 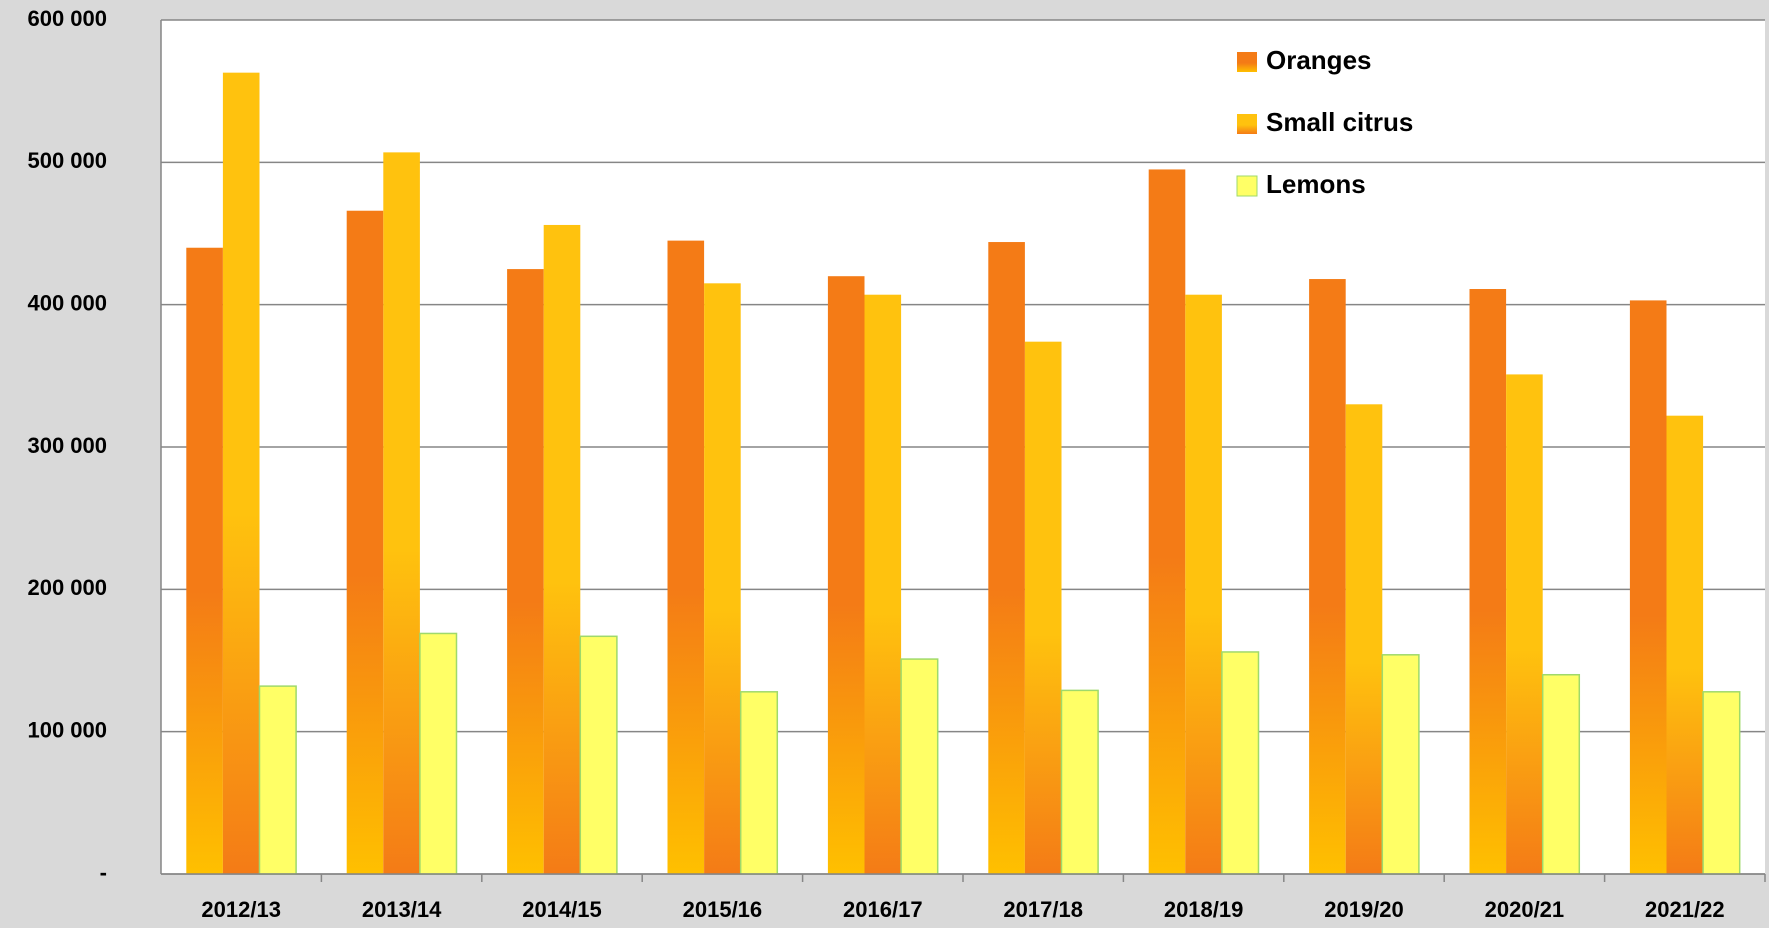 I want to click on x-tick-label: 2014/15, so click(x=562, y=909).